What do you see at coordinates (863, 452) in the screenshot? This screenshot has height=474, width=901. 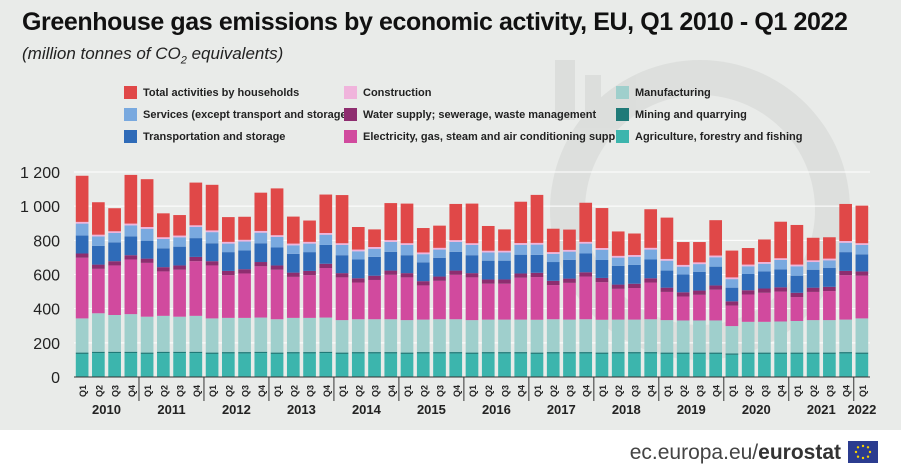 I see `eu-flag-icon` at bounding box center [863, 452].